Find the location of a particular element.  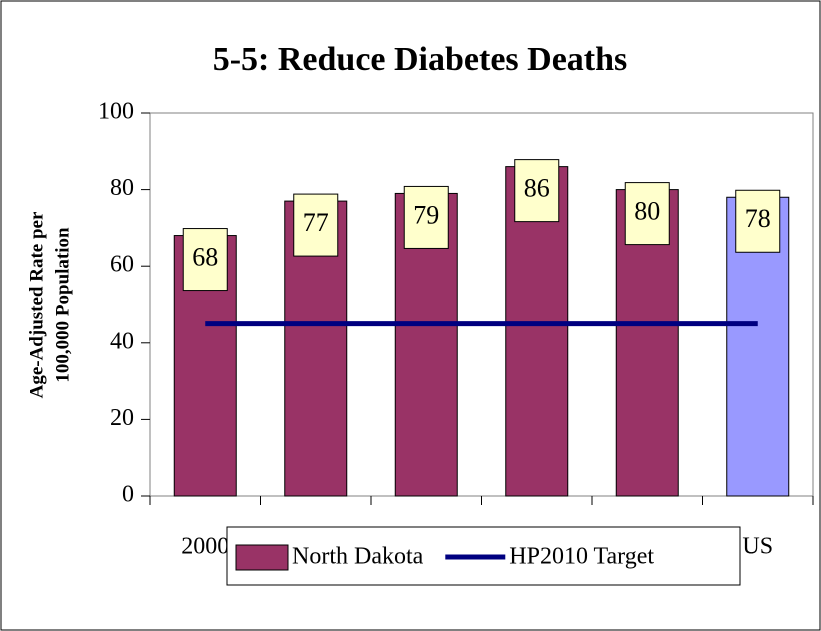

data-label: 86 is located at coordinates (537, 188).